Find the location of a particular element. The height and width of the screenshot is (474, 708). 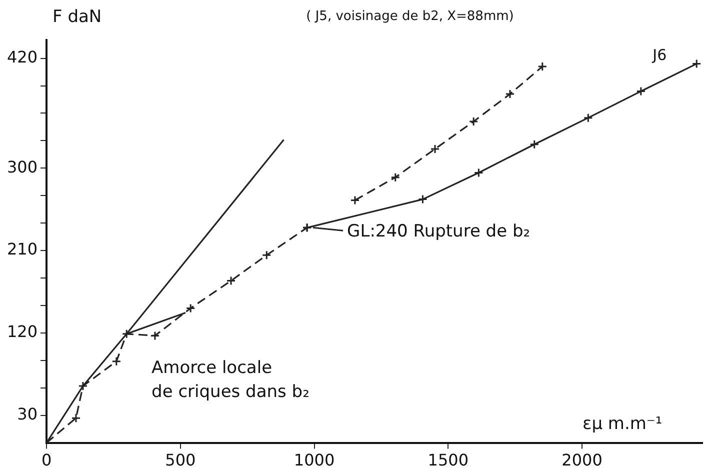

x-tick-label: 2000 is located at coordinates (582, 460).